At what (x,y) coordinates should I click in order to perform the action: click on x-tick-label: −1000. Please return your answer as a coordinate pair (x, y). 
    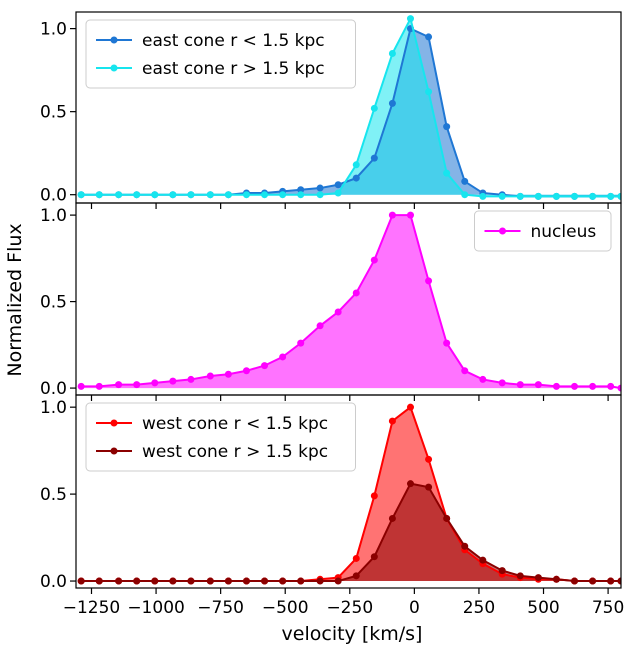
    Looking at the image, I should click on (156, 608).